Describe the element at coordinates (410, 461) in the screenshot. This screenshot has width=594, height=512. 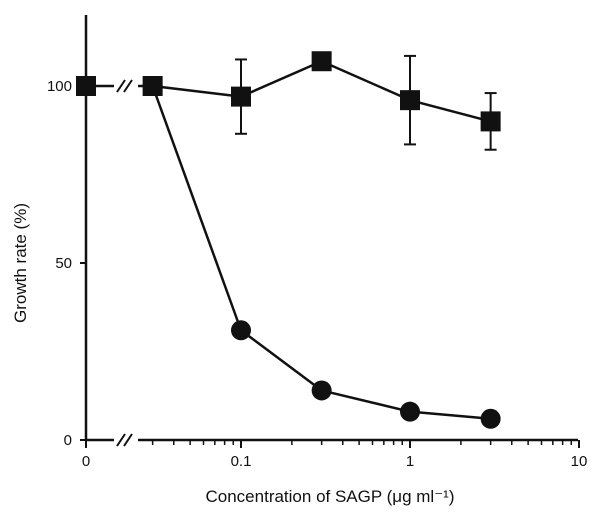
I see `x-tick-label-1: 1` at that location.